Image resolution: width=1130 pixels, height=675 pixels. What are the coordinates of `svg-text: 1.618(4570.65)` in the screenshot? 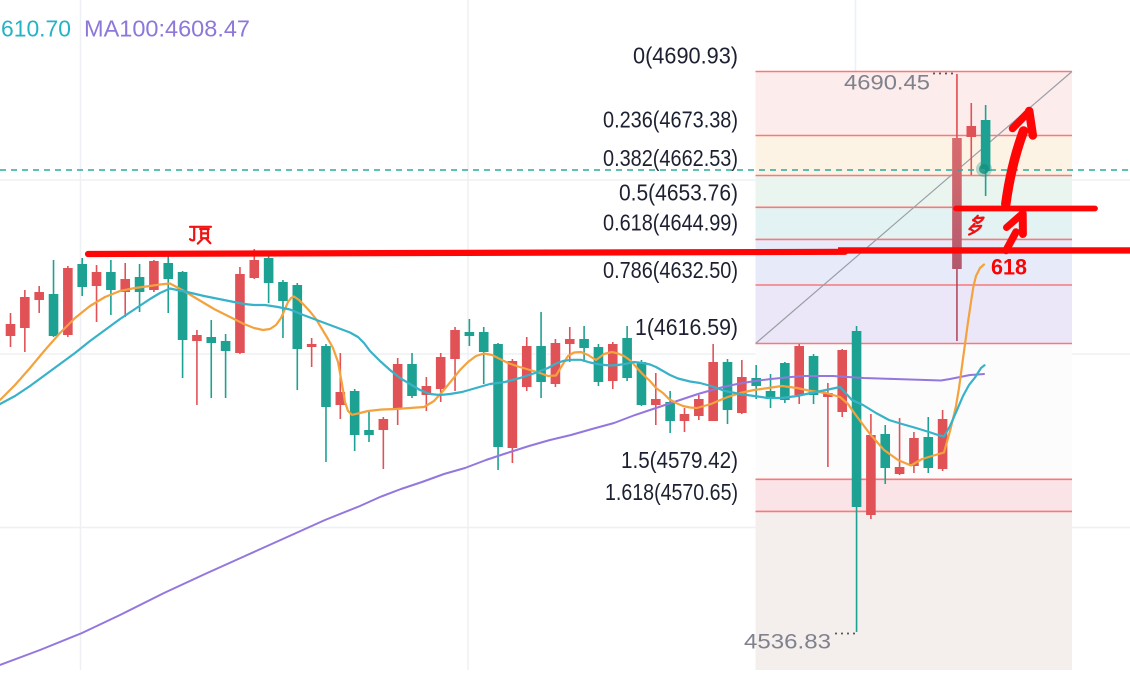 It's located at (671, 492).